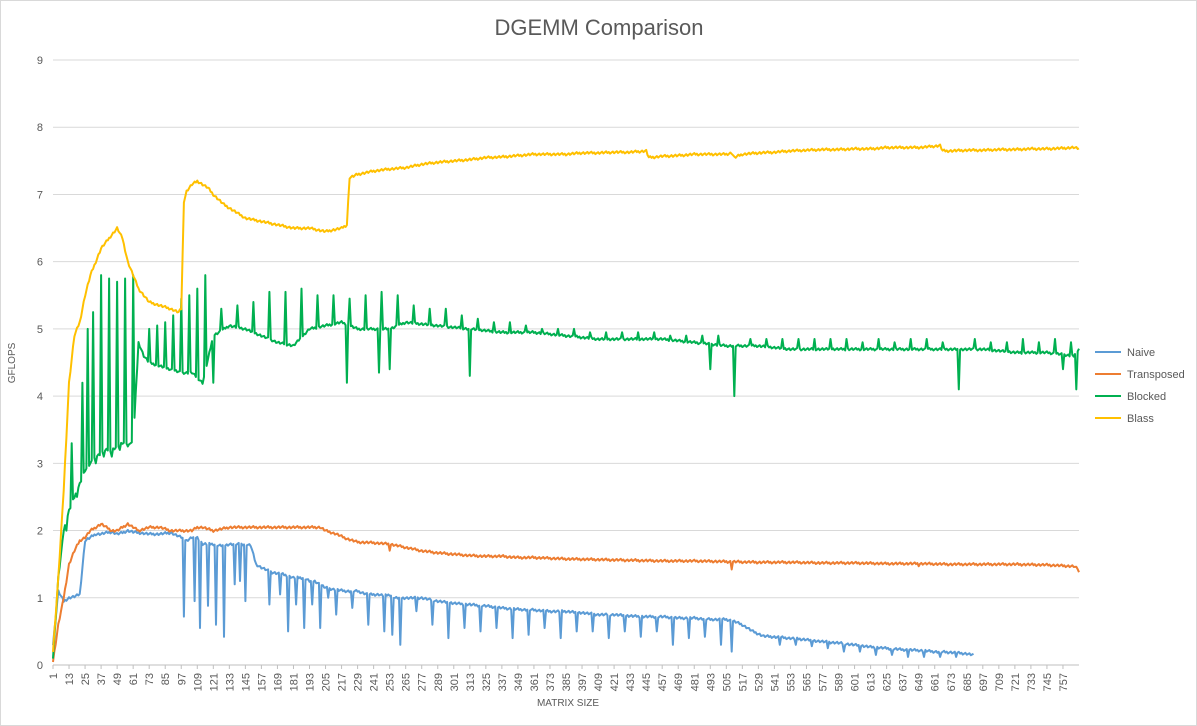 The image size is (1197, 726). I want to click on x-tick-label: 553, so click(791, 682).